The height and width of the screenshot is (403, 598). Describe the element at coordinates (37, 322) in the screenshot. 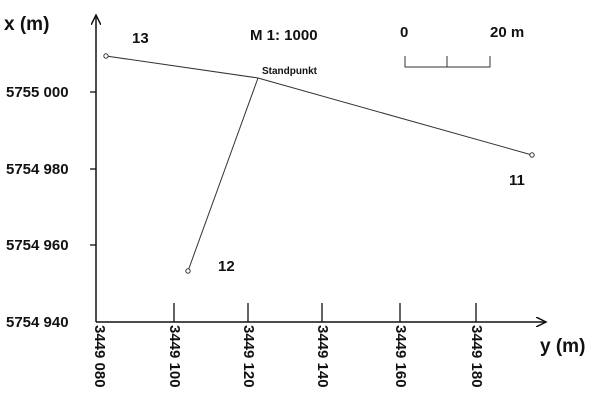

I see `x-tick-label: 5754 940` at that location.